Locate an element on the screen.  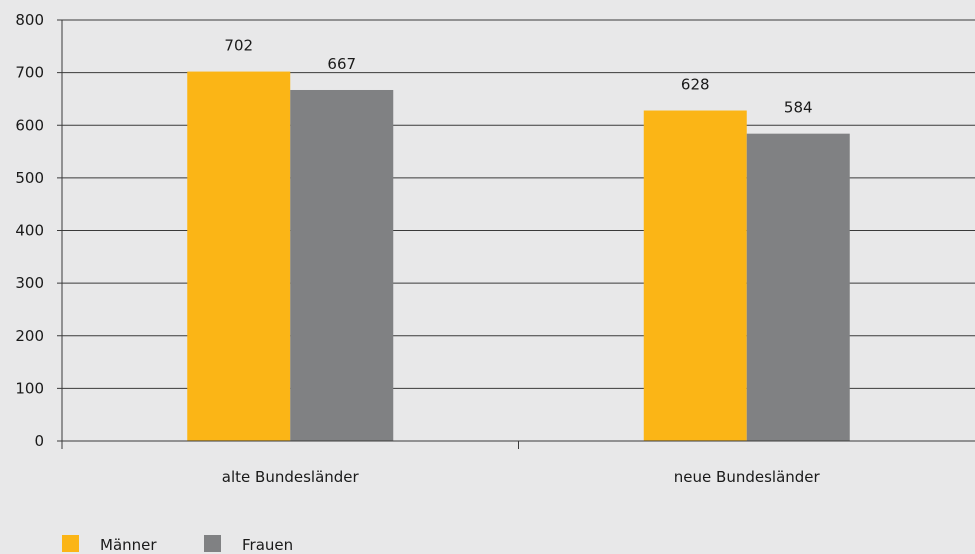
data-label-Frauen-neue Bundesländer: 584 is located at coordinates (798, 108).